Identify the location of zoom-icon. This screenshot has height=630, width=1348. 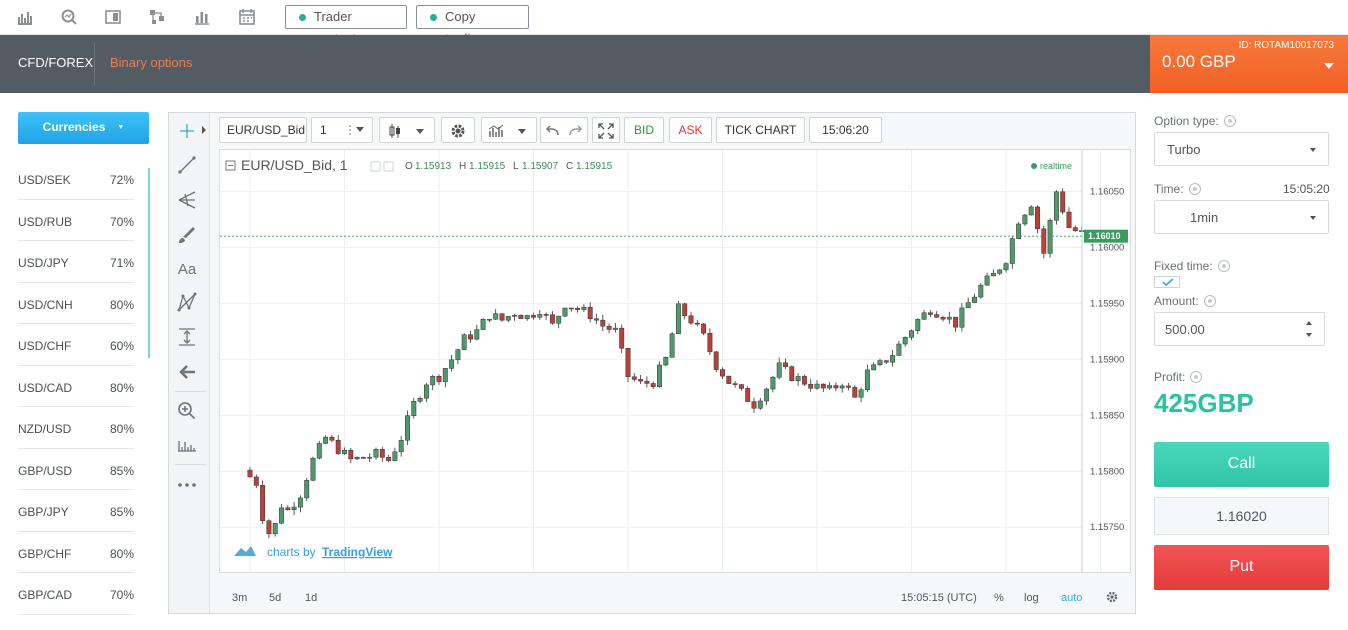
(187, 411).